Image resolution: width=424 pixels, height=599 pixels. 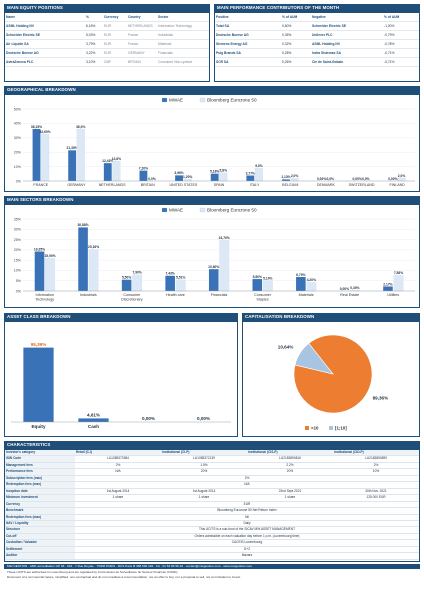 What do you see at coordinates (132, 299) in the screenshot?
I see `x-tick-label: Discretionary` at bounding box center [132, 299].